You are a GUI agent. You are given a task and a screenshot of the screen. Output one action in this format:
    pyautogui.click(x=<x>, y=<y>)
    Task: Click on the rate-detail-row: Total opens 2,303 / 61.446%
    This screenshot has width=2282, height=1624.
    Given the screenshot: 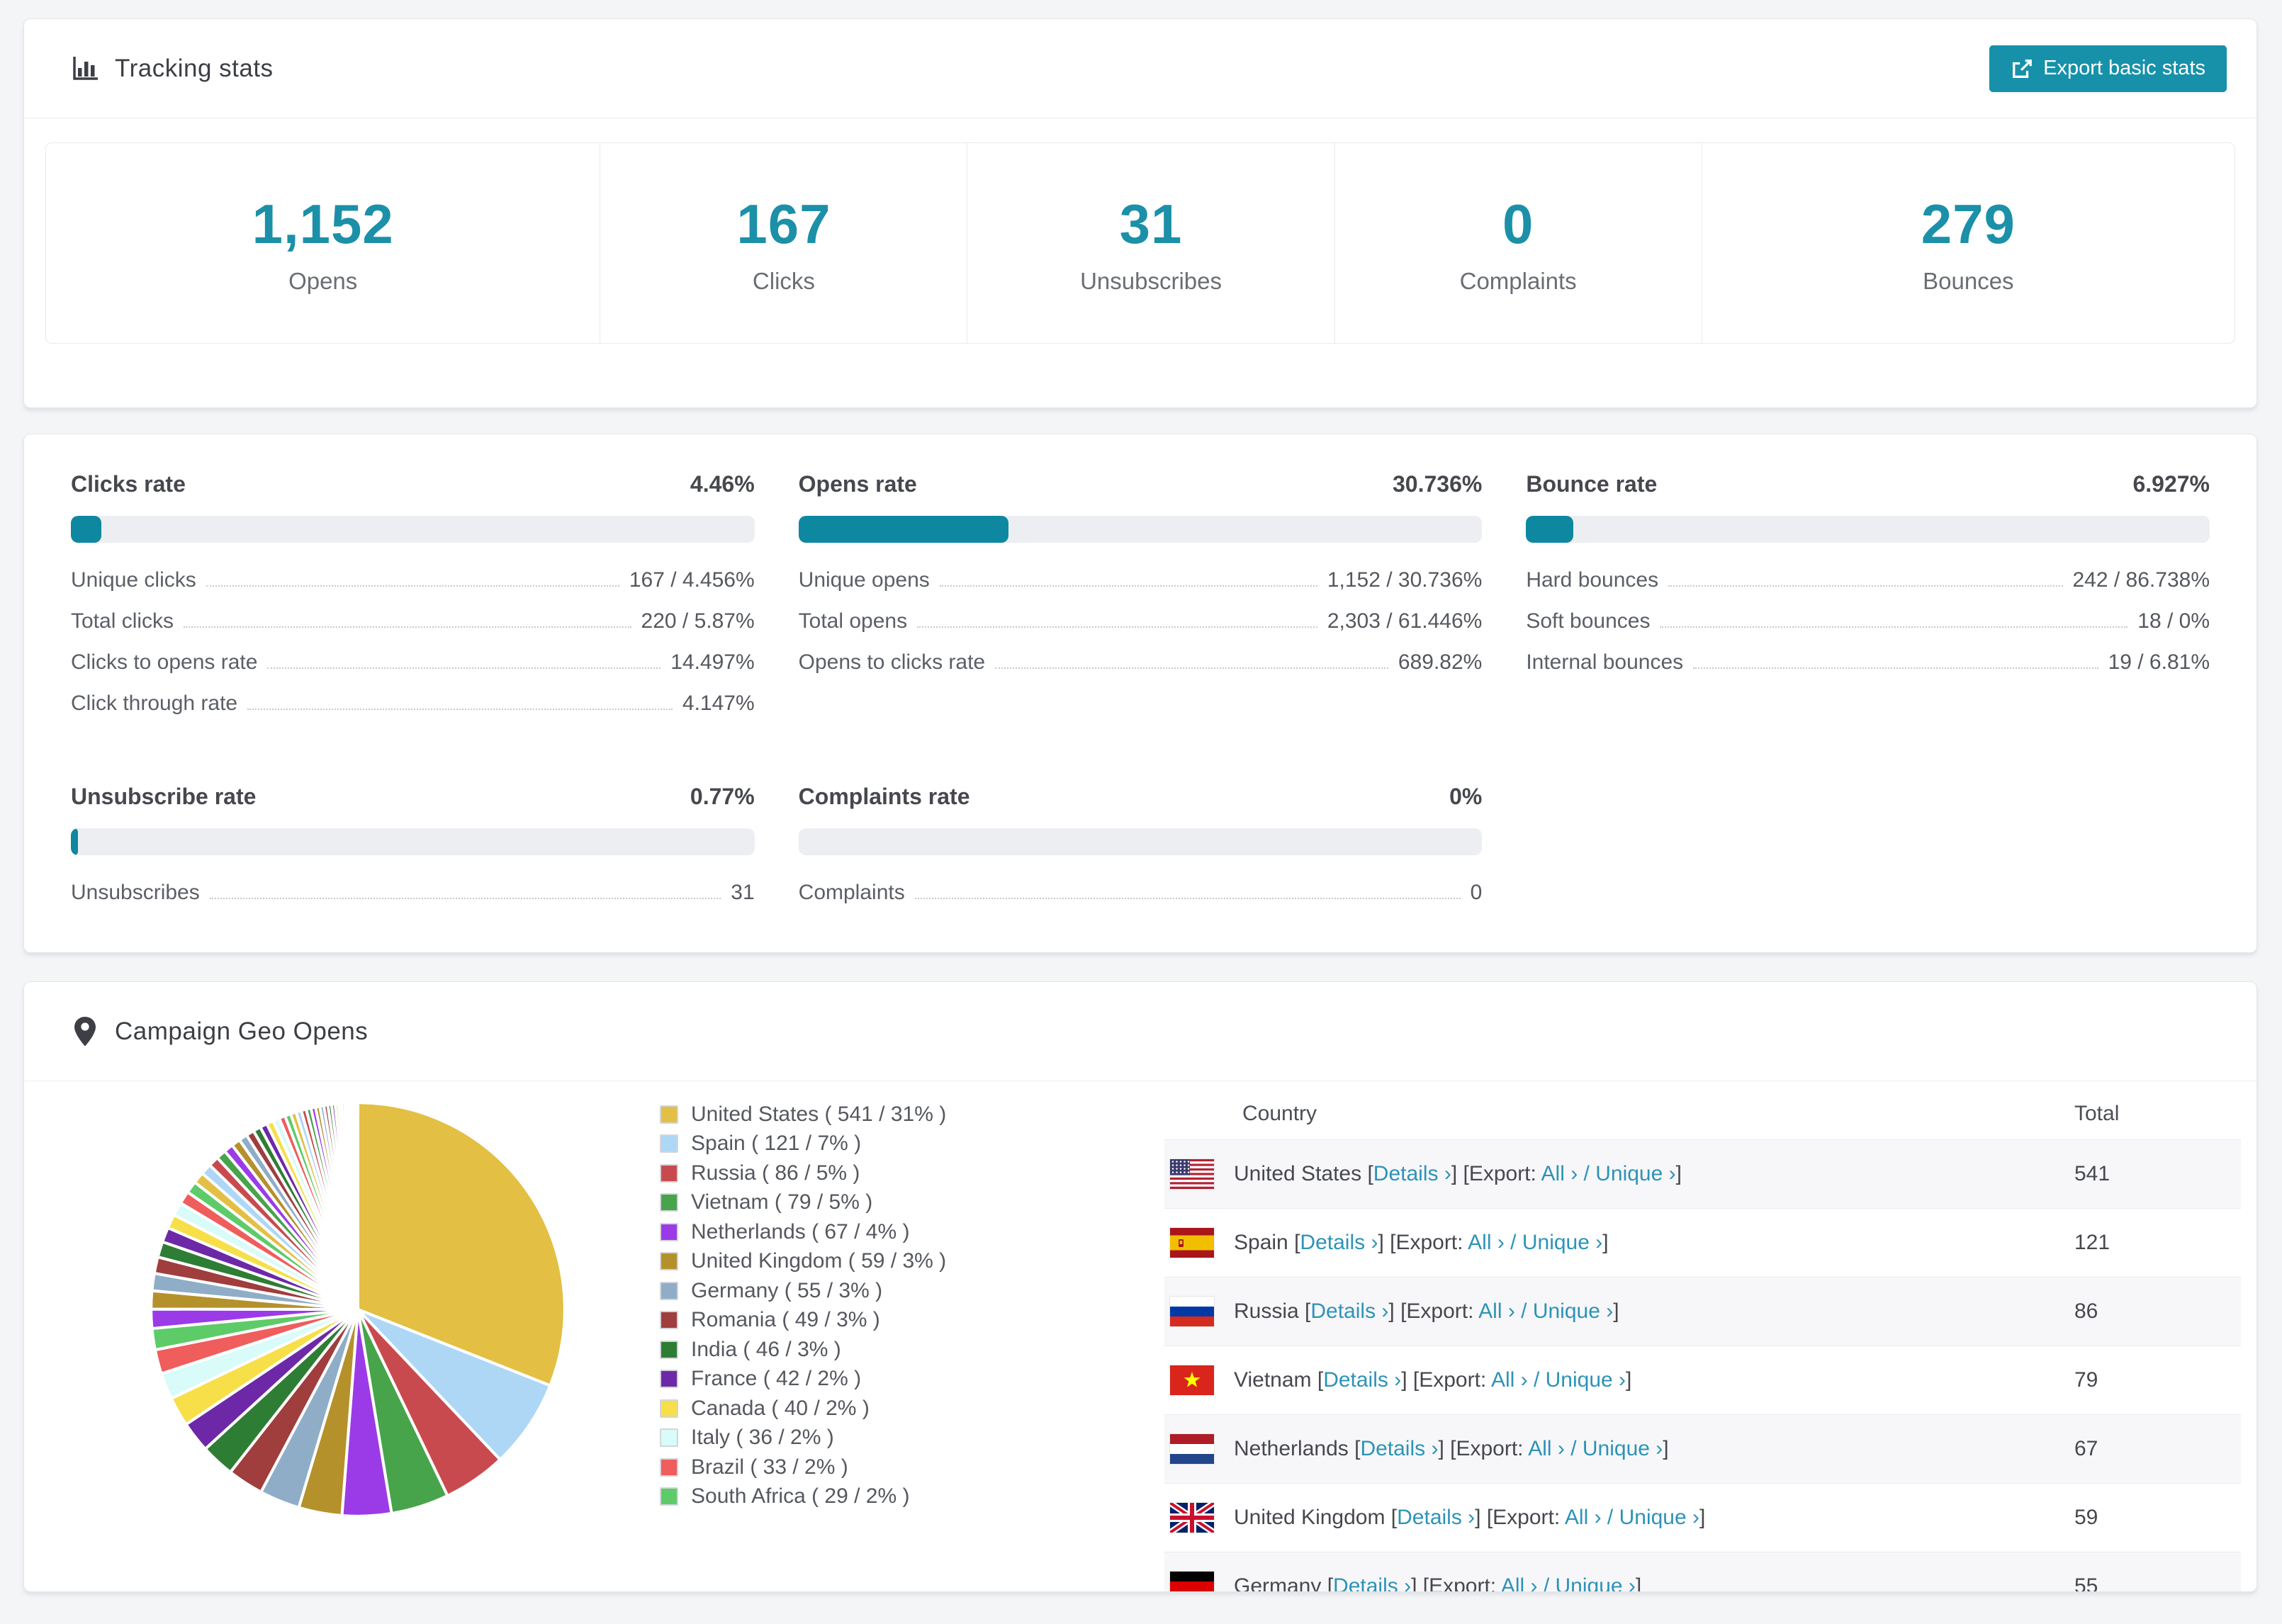 What is the action you would take?
    pyautogui.click(x=1141, y=629)
    